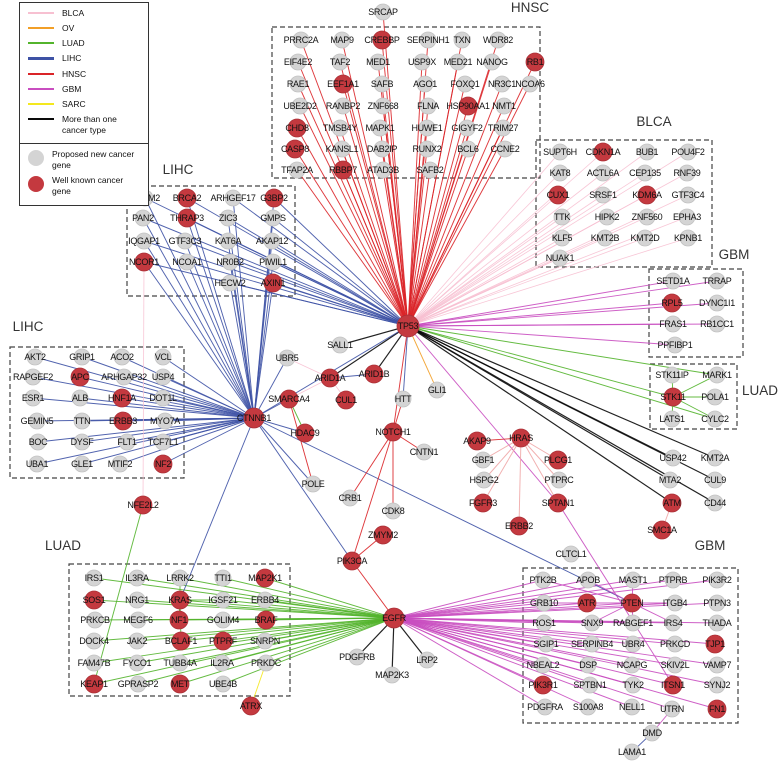 This screenshot has width=781, height=762. Describe the element at coordinates (465, 84) in the screenshot. I see `node-FOXQ1` at that location.